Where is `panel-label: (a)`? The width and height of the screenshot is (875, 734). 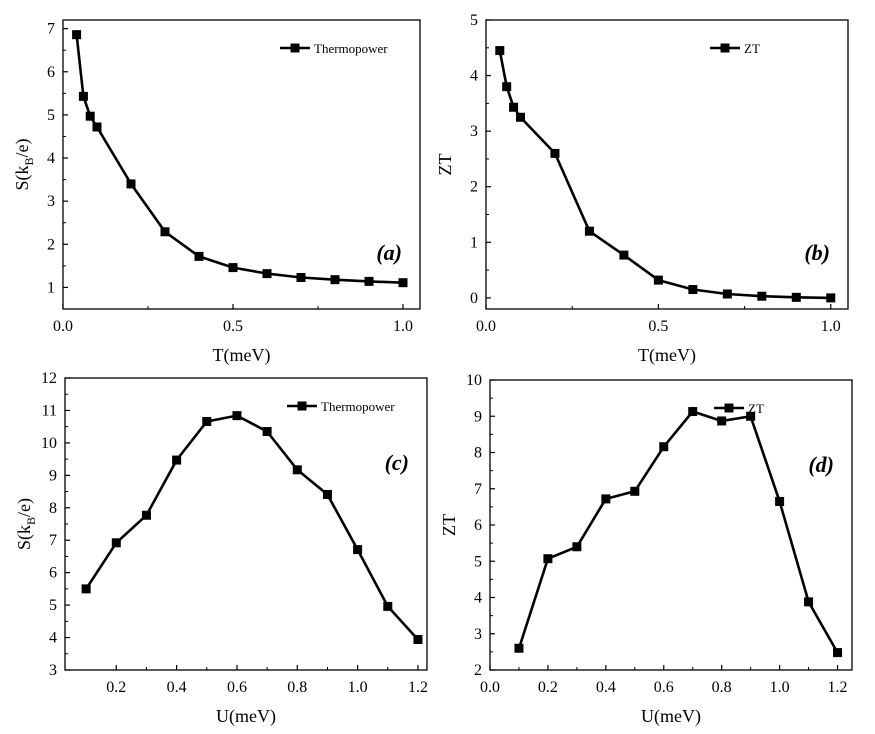
panel-label: (a) is located at coordinates (389, 252).